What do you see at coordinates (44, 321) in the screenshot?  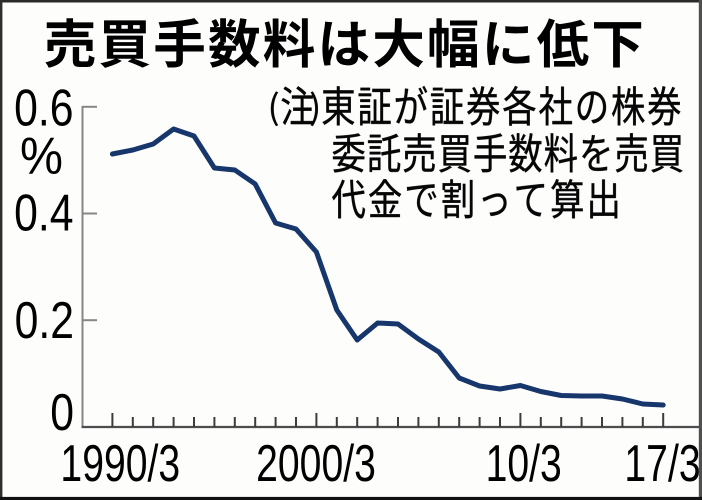 I see `svg-text: 0.2` at bounding box center [44, 321].